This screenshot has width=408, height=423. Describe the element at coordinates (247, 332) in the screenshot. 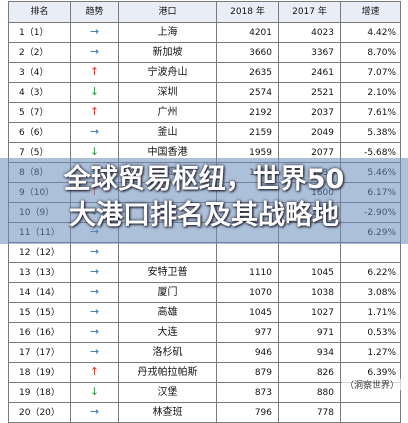

I see `value-2018-cell: 977` at that location.